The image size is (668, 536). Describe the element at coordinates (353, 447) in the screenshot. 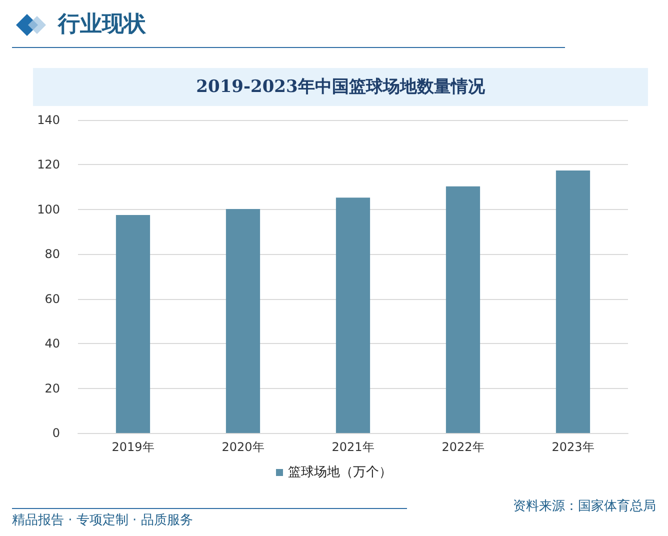

I see `x-tick-label: 2021年` at that location.